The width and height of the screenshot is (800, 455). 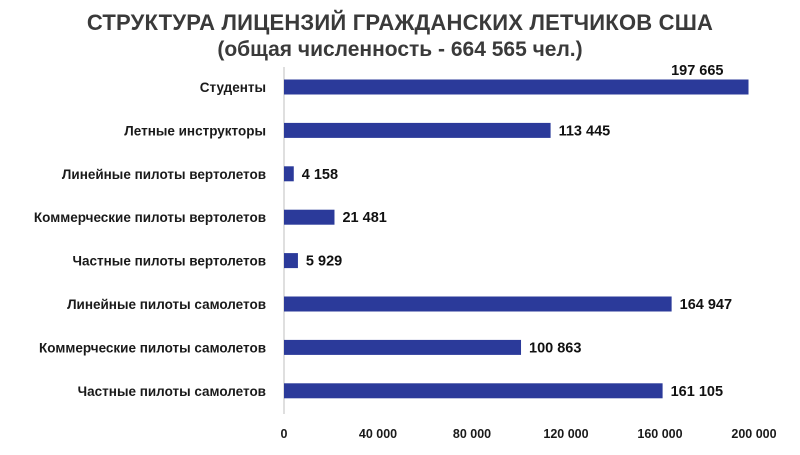 What do you see at coordinates (320, 175) in the screenshot?
I see `data-label: 4 158` at bounding box center [320, 175].